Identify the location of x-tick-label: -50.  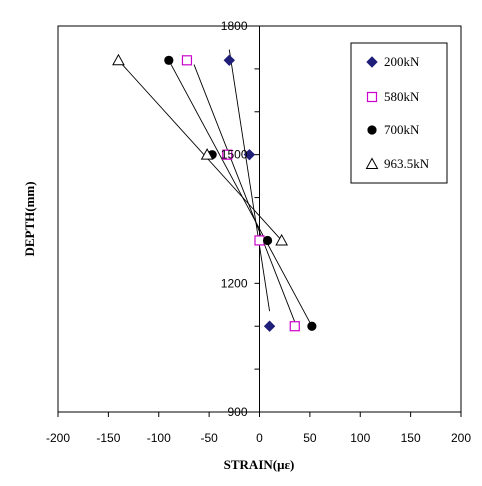
(209, 438).